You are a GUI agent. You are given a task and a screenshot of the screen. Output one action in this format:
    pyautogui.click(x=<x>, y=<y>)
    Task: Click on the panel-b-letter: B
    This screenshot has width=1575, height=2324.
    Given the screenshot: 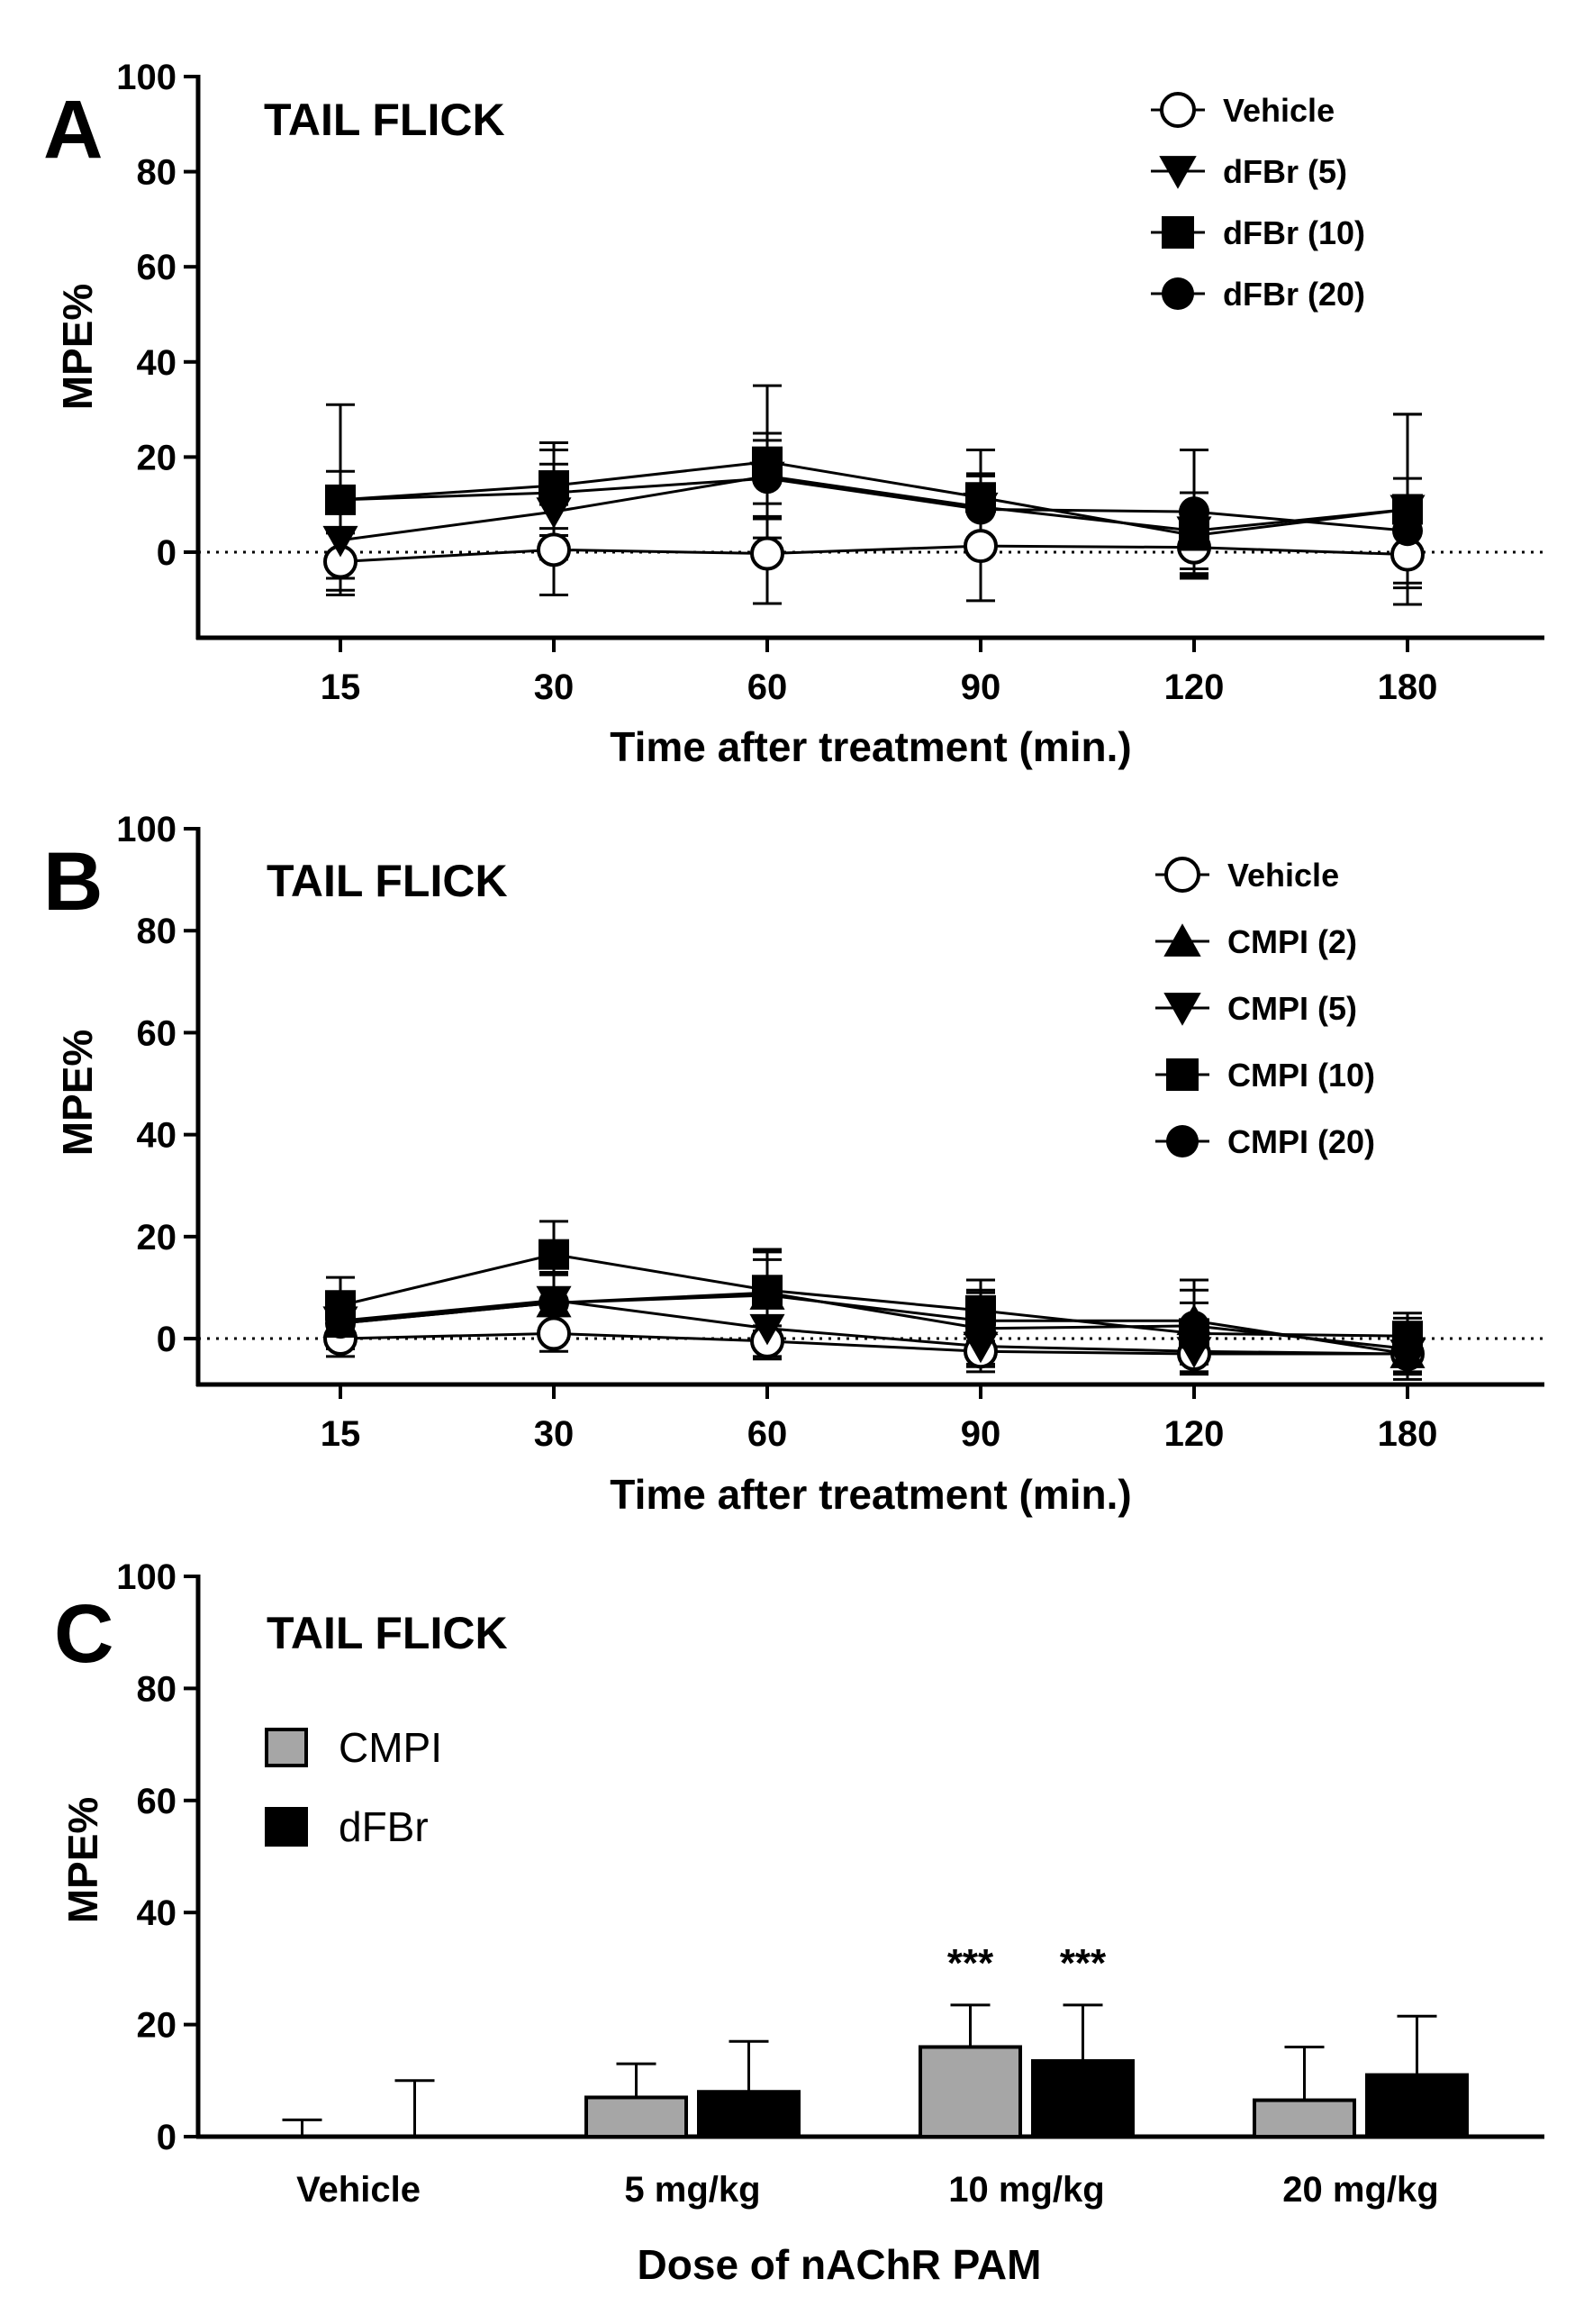 What is the action you would take?
    pyautogui.click(x=73, y=882)
    